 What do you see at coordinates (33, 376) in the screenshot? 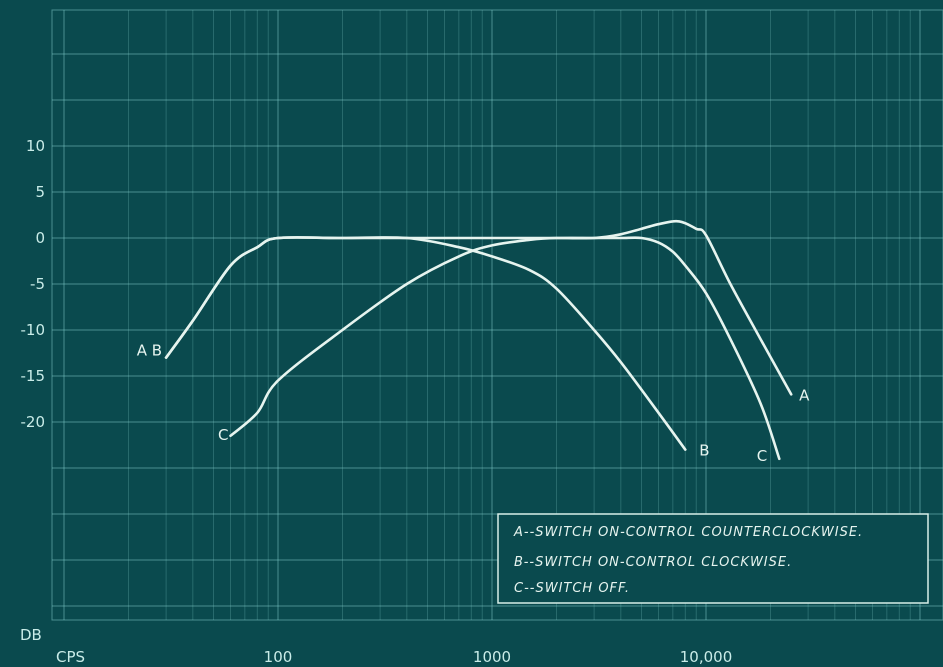
I see `y-tick-label: -15` at bounding box center [33, 376].